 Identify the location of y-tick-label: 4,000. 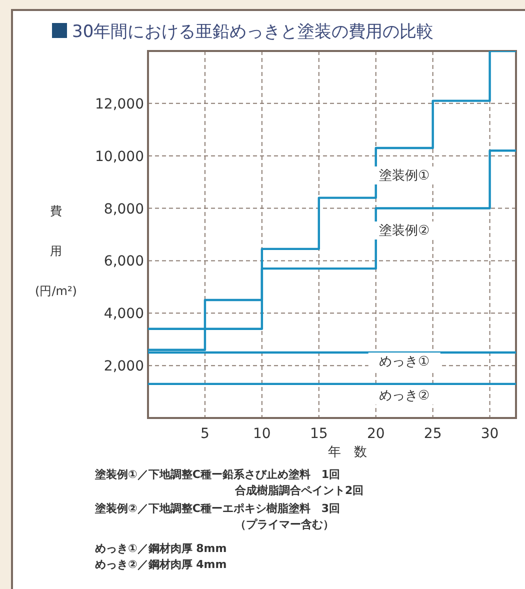
(124, 314).